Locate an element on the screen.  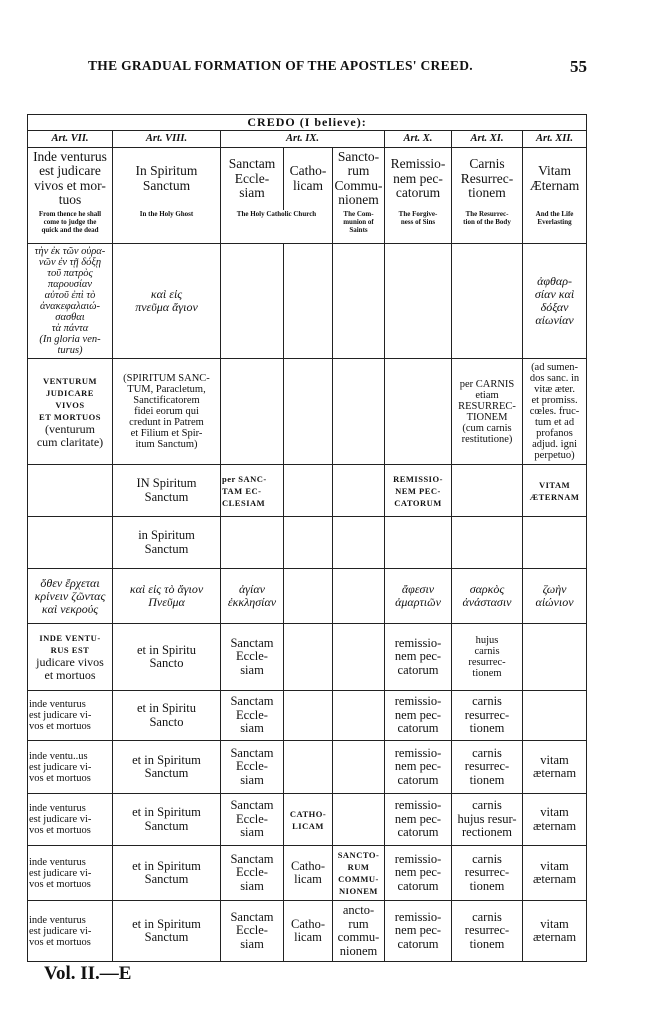
article-header: Art. X. is located at coordinates (418, 139).